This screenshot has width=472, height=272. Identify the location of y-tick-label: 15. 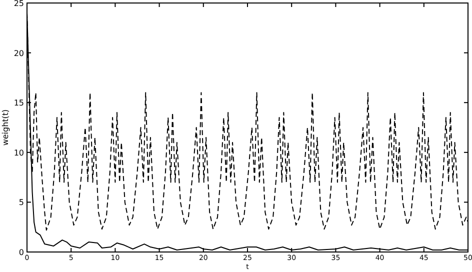
(19, 103).